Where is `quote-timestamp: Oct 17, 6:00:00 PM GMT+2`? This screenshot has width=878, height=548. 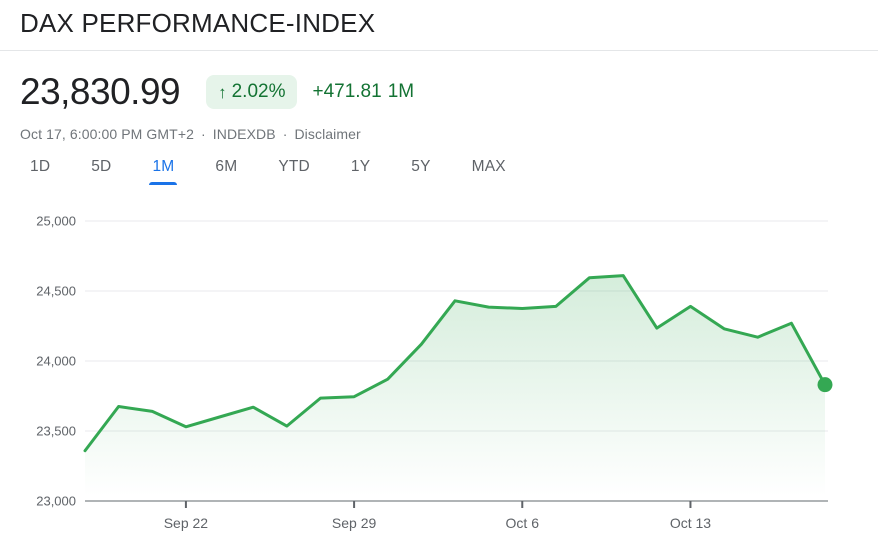 quote-timestamp: Oct 17, 6:00:00 PM GMT+2 is located at coordinates (107, 134).